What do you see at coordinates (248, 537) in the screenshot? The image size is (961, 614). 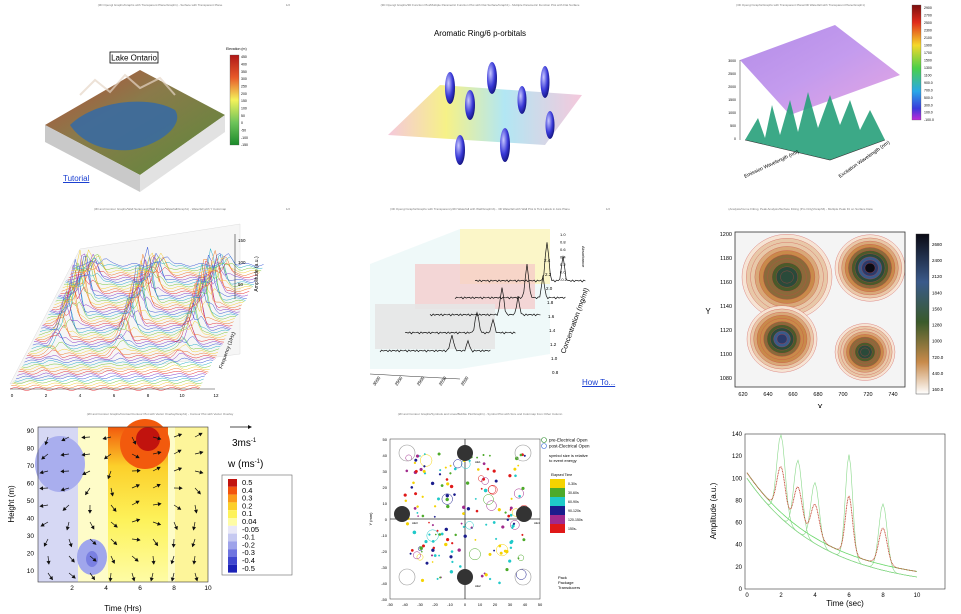 I see `legend-tick-label: -0.1` at bounding box center [248, 537].